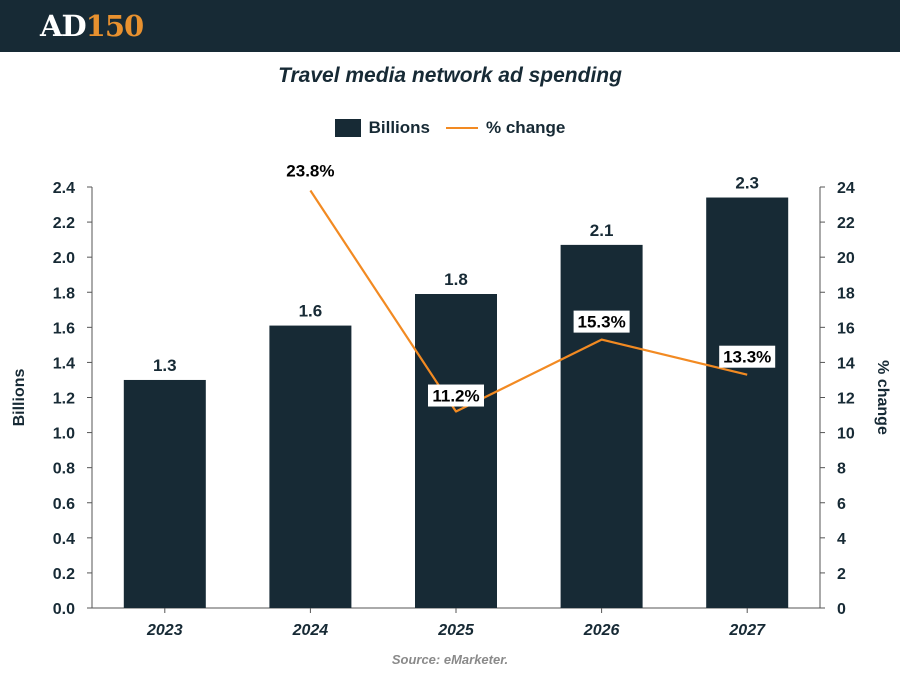 The width and height of the screenshot is (900, 675). I want to click on brand-logo: AD150, so click(92, 26).